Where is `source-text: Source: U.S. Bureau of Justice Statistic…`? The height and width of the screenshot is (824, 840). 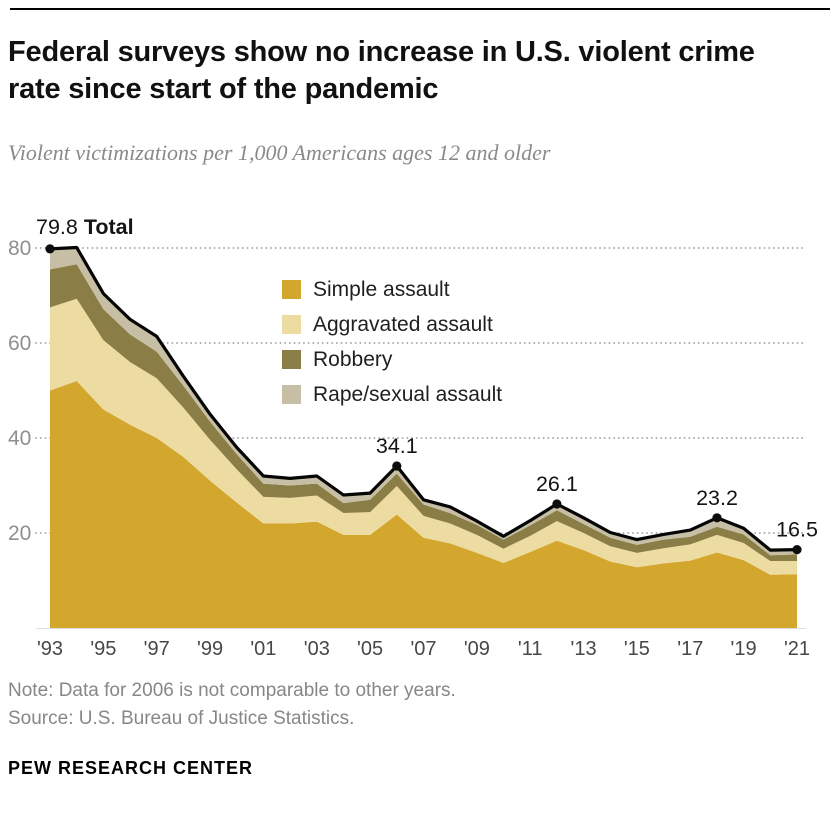 source-text: Source: U.S. Bureau of Justice Statistic… is located at coordinates (181, 718).